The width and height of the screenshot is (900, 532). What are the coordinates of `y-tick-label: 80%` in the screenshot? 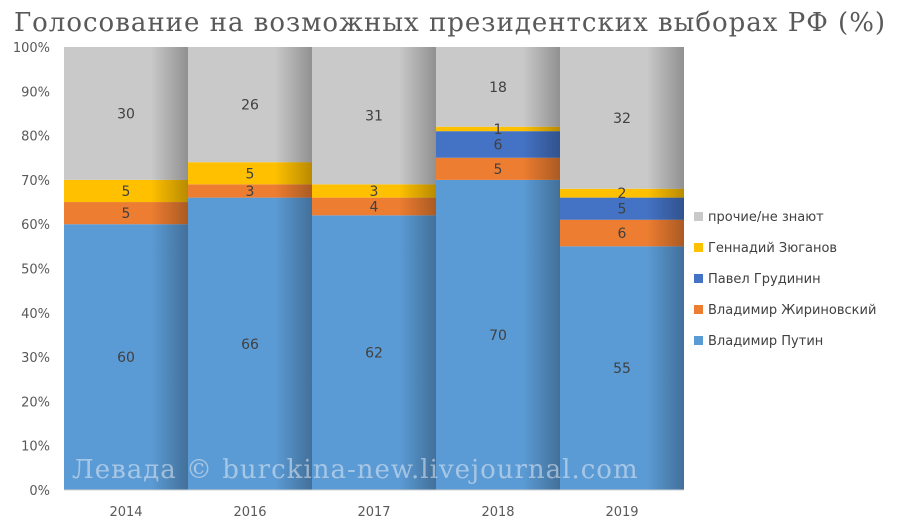 It's located at (35, 137).